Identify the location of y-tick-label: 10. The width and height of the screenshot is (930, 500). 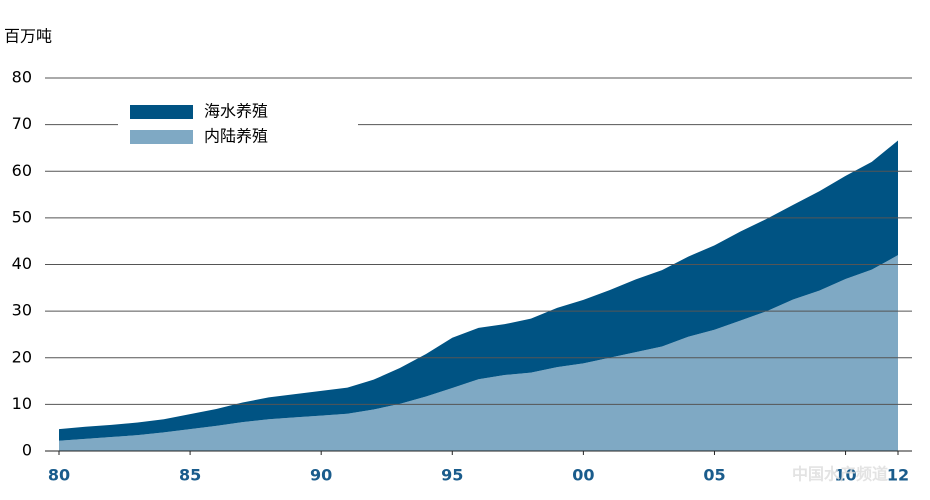
(22, 403).